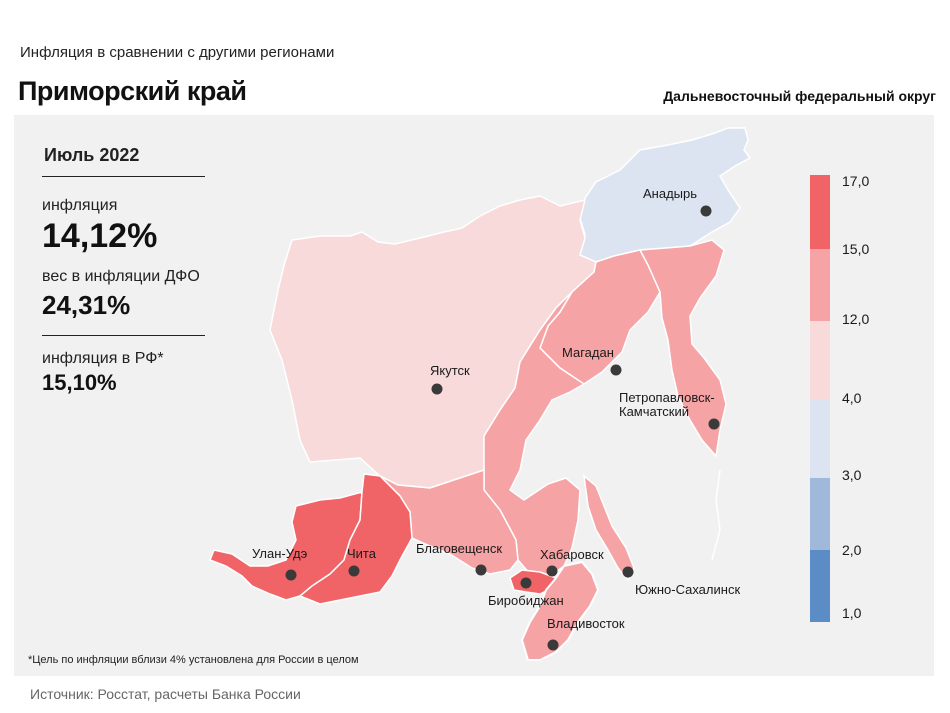 The image size is (950, 713). Describe the element at coordinates (526, 583) in the screenshot. I see `city-dot-birobidzhan` at that location.